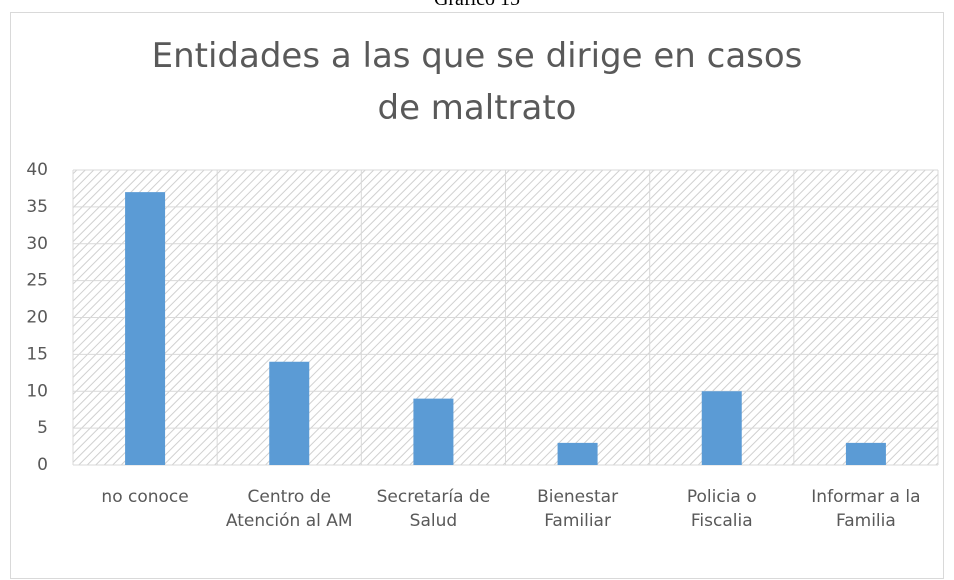 The height and width of the screenshot is (580, 954). Describe the element at coordinates (37, 391) in the screenshot. I see `y-tick-label: 10` at that location.